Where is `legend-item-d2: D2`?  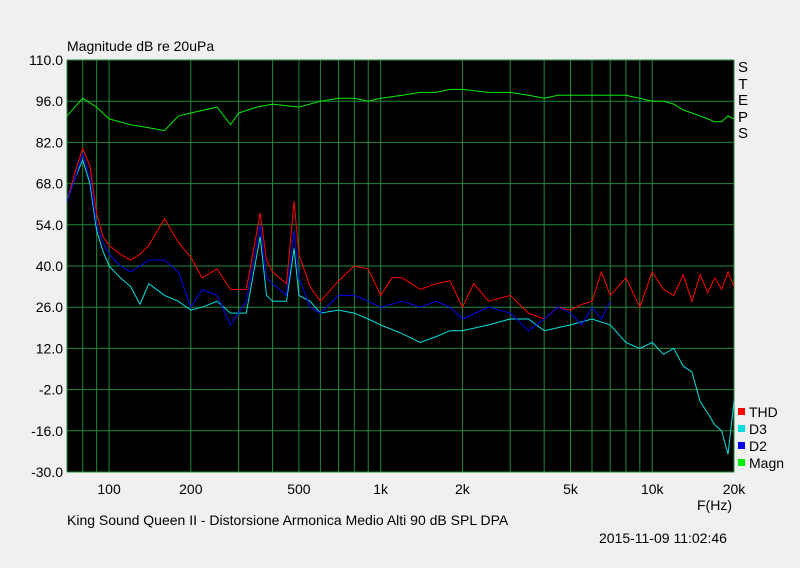
legend-item-d2: D2 is located at coordinates (761, 445).